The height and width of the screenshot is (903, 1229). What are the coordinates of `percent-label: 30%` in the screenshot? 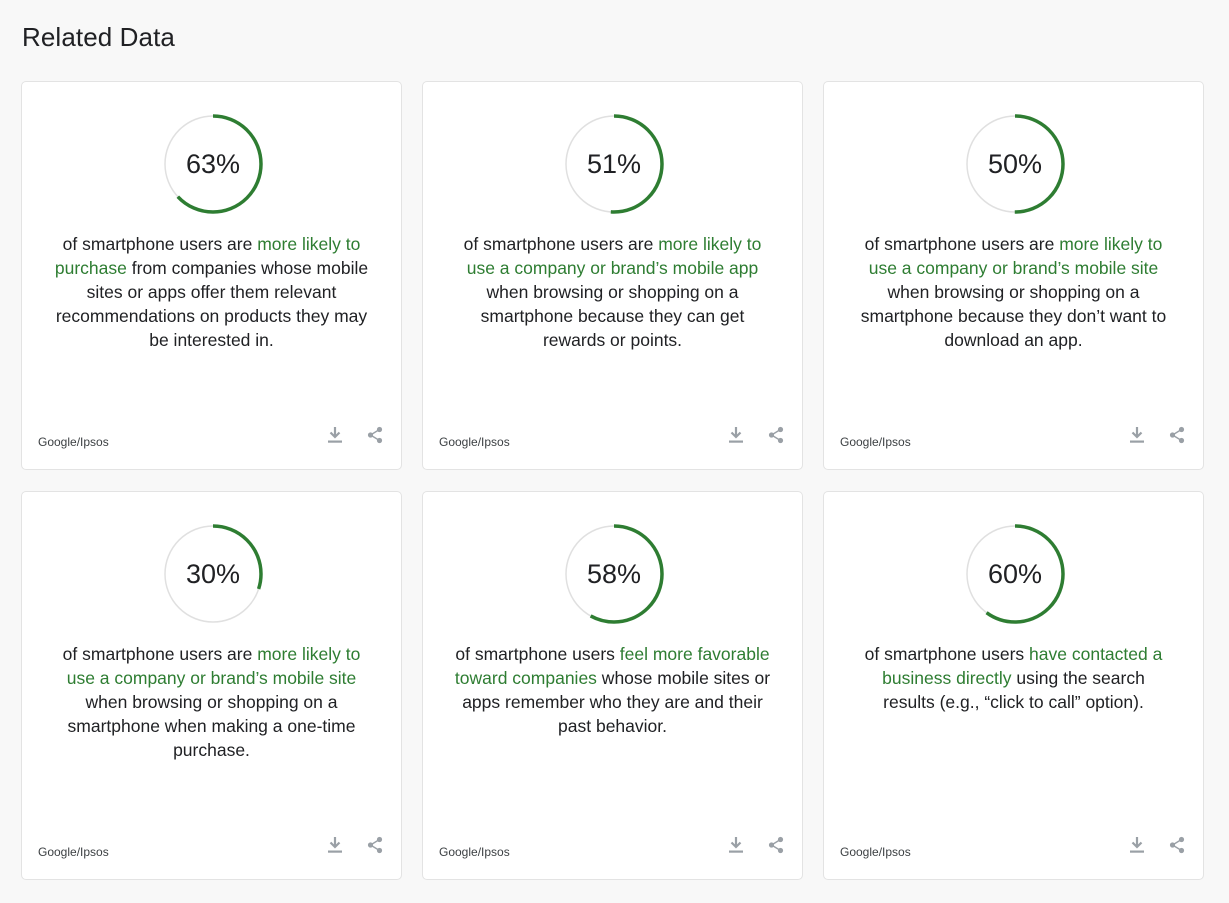 It's located at (213, 574).